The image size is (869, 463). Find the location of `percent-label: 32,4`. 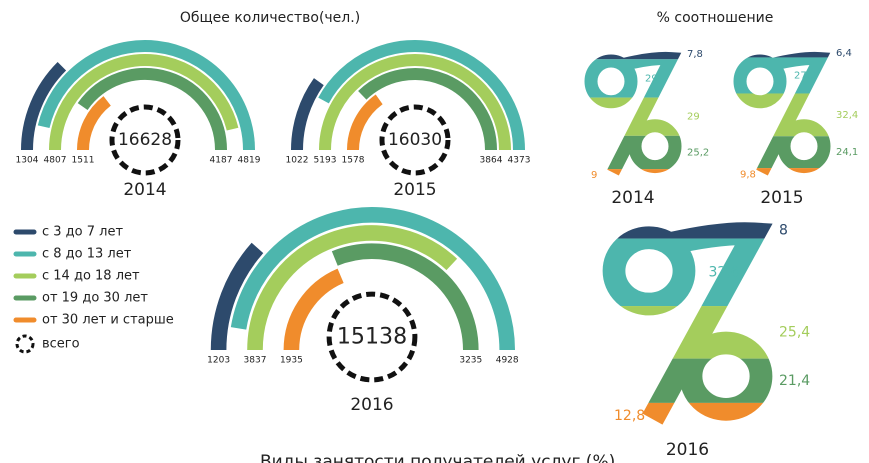

percent-label: 32,4 is located at coordinates (847, 115).